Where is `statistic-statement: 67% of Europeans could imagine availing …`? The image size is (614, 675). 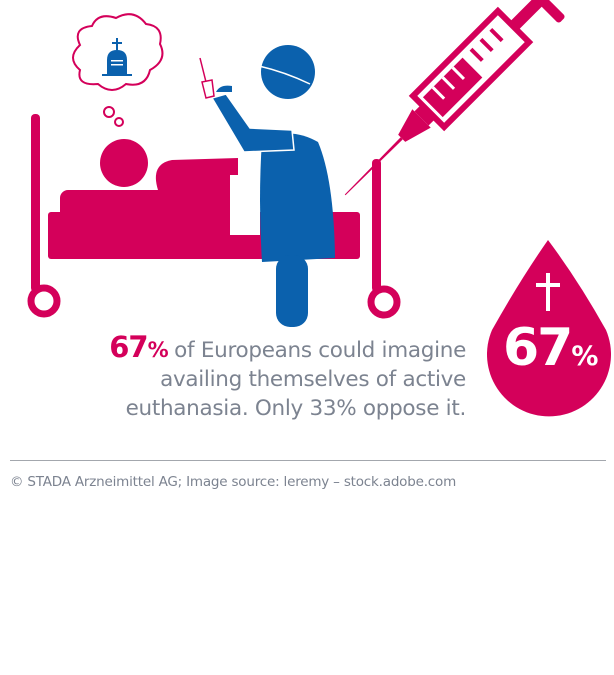 statistic-statement: 67% of Europeans could imagine availing … is located at coordinates (256, 378).